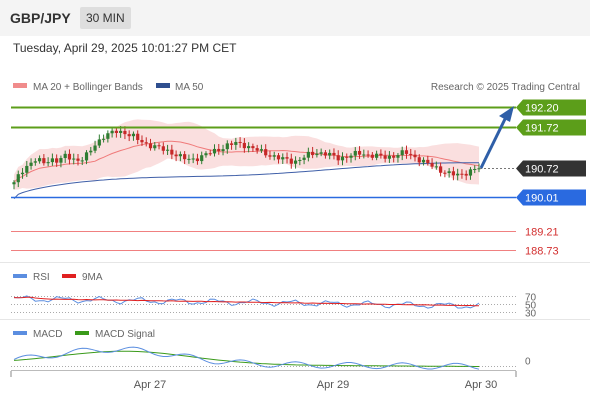  I want to click on x-tick-label: Apr 29, so click(333, 385).